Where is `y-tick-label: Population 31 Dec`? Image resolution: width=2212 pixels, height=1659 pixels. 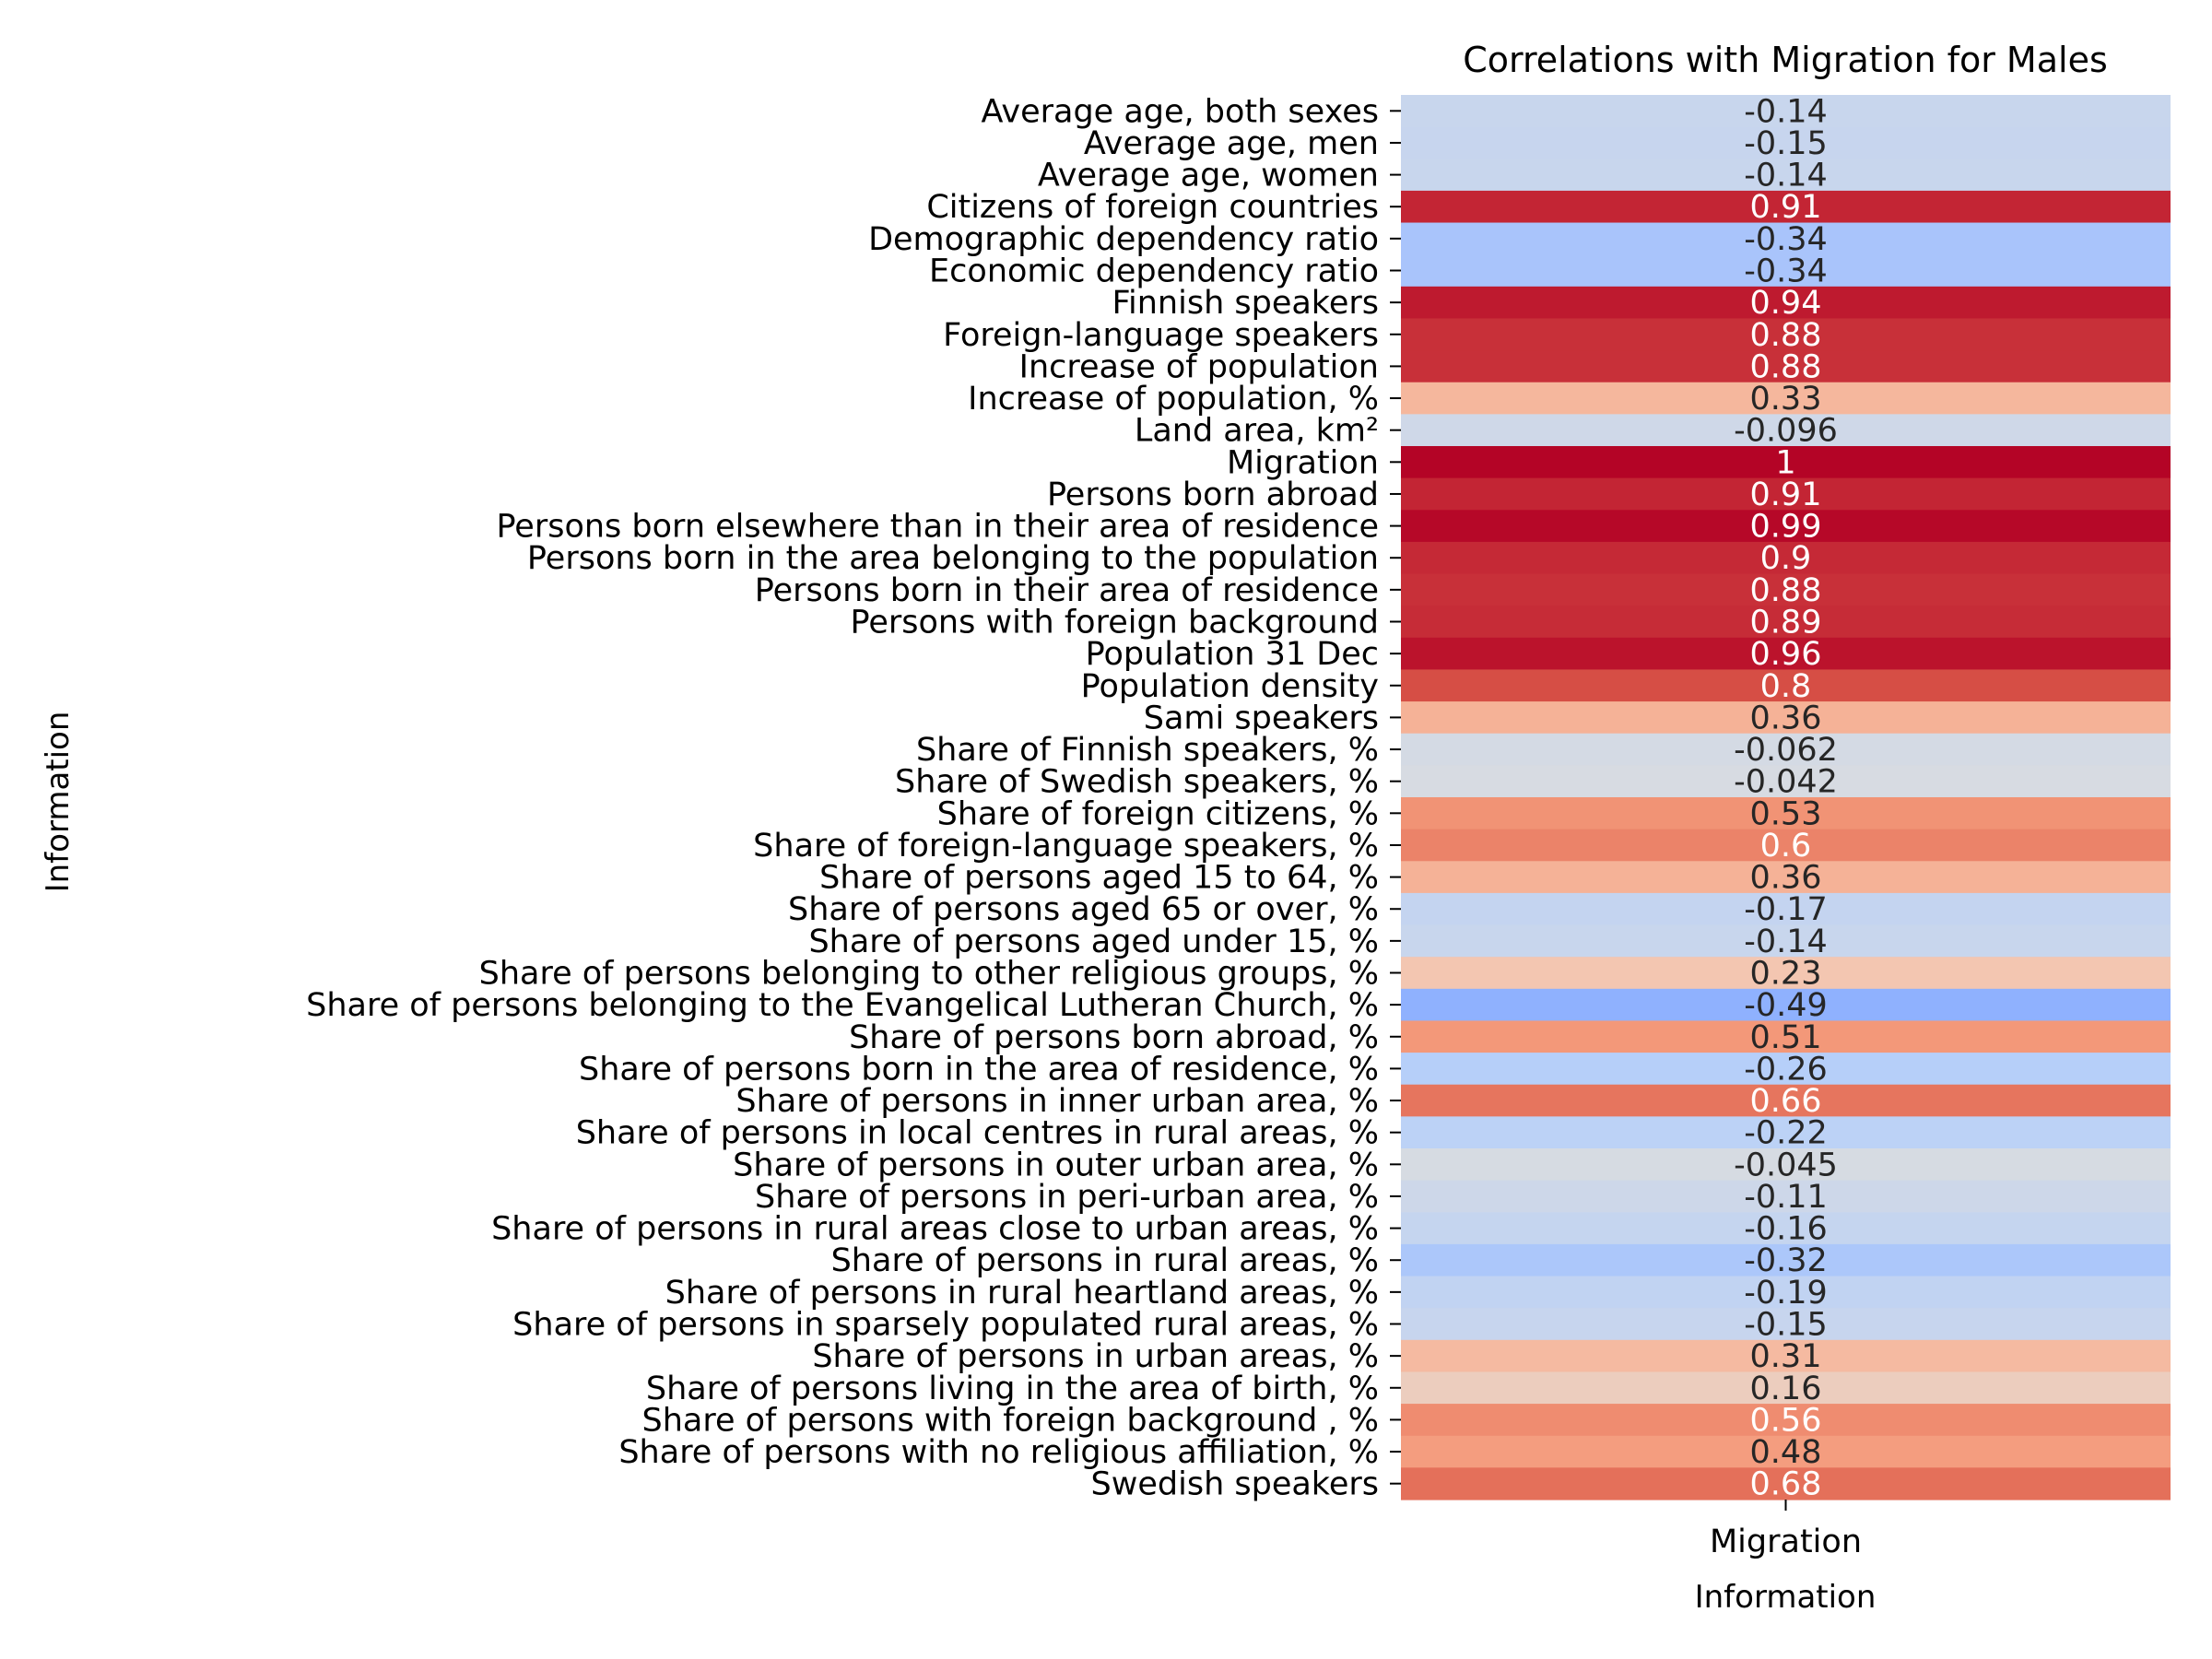 y-tick-label: Population 31 Dec is located at coordinates (1232, 654).